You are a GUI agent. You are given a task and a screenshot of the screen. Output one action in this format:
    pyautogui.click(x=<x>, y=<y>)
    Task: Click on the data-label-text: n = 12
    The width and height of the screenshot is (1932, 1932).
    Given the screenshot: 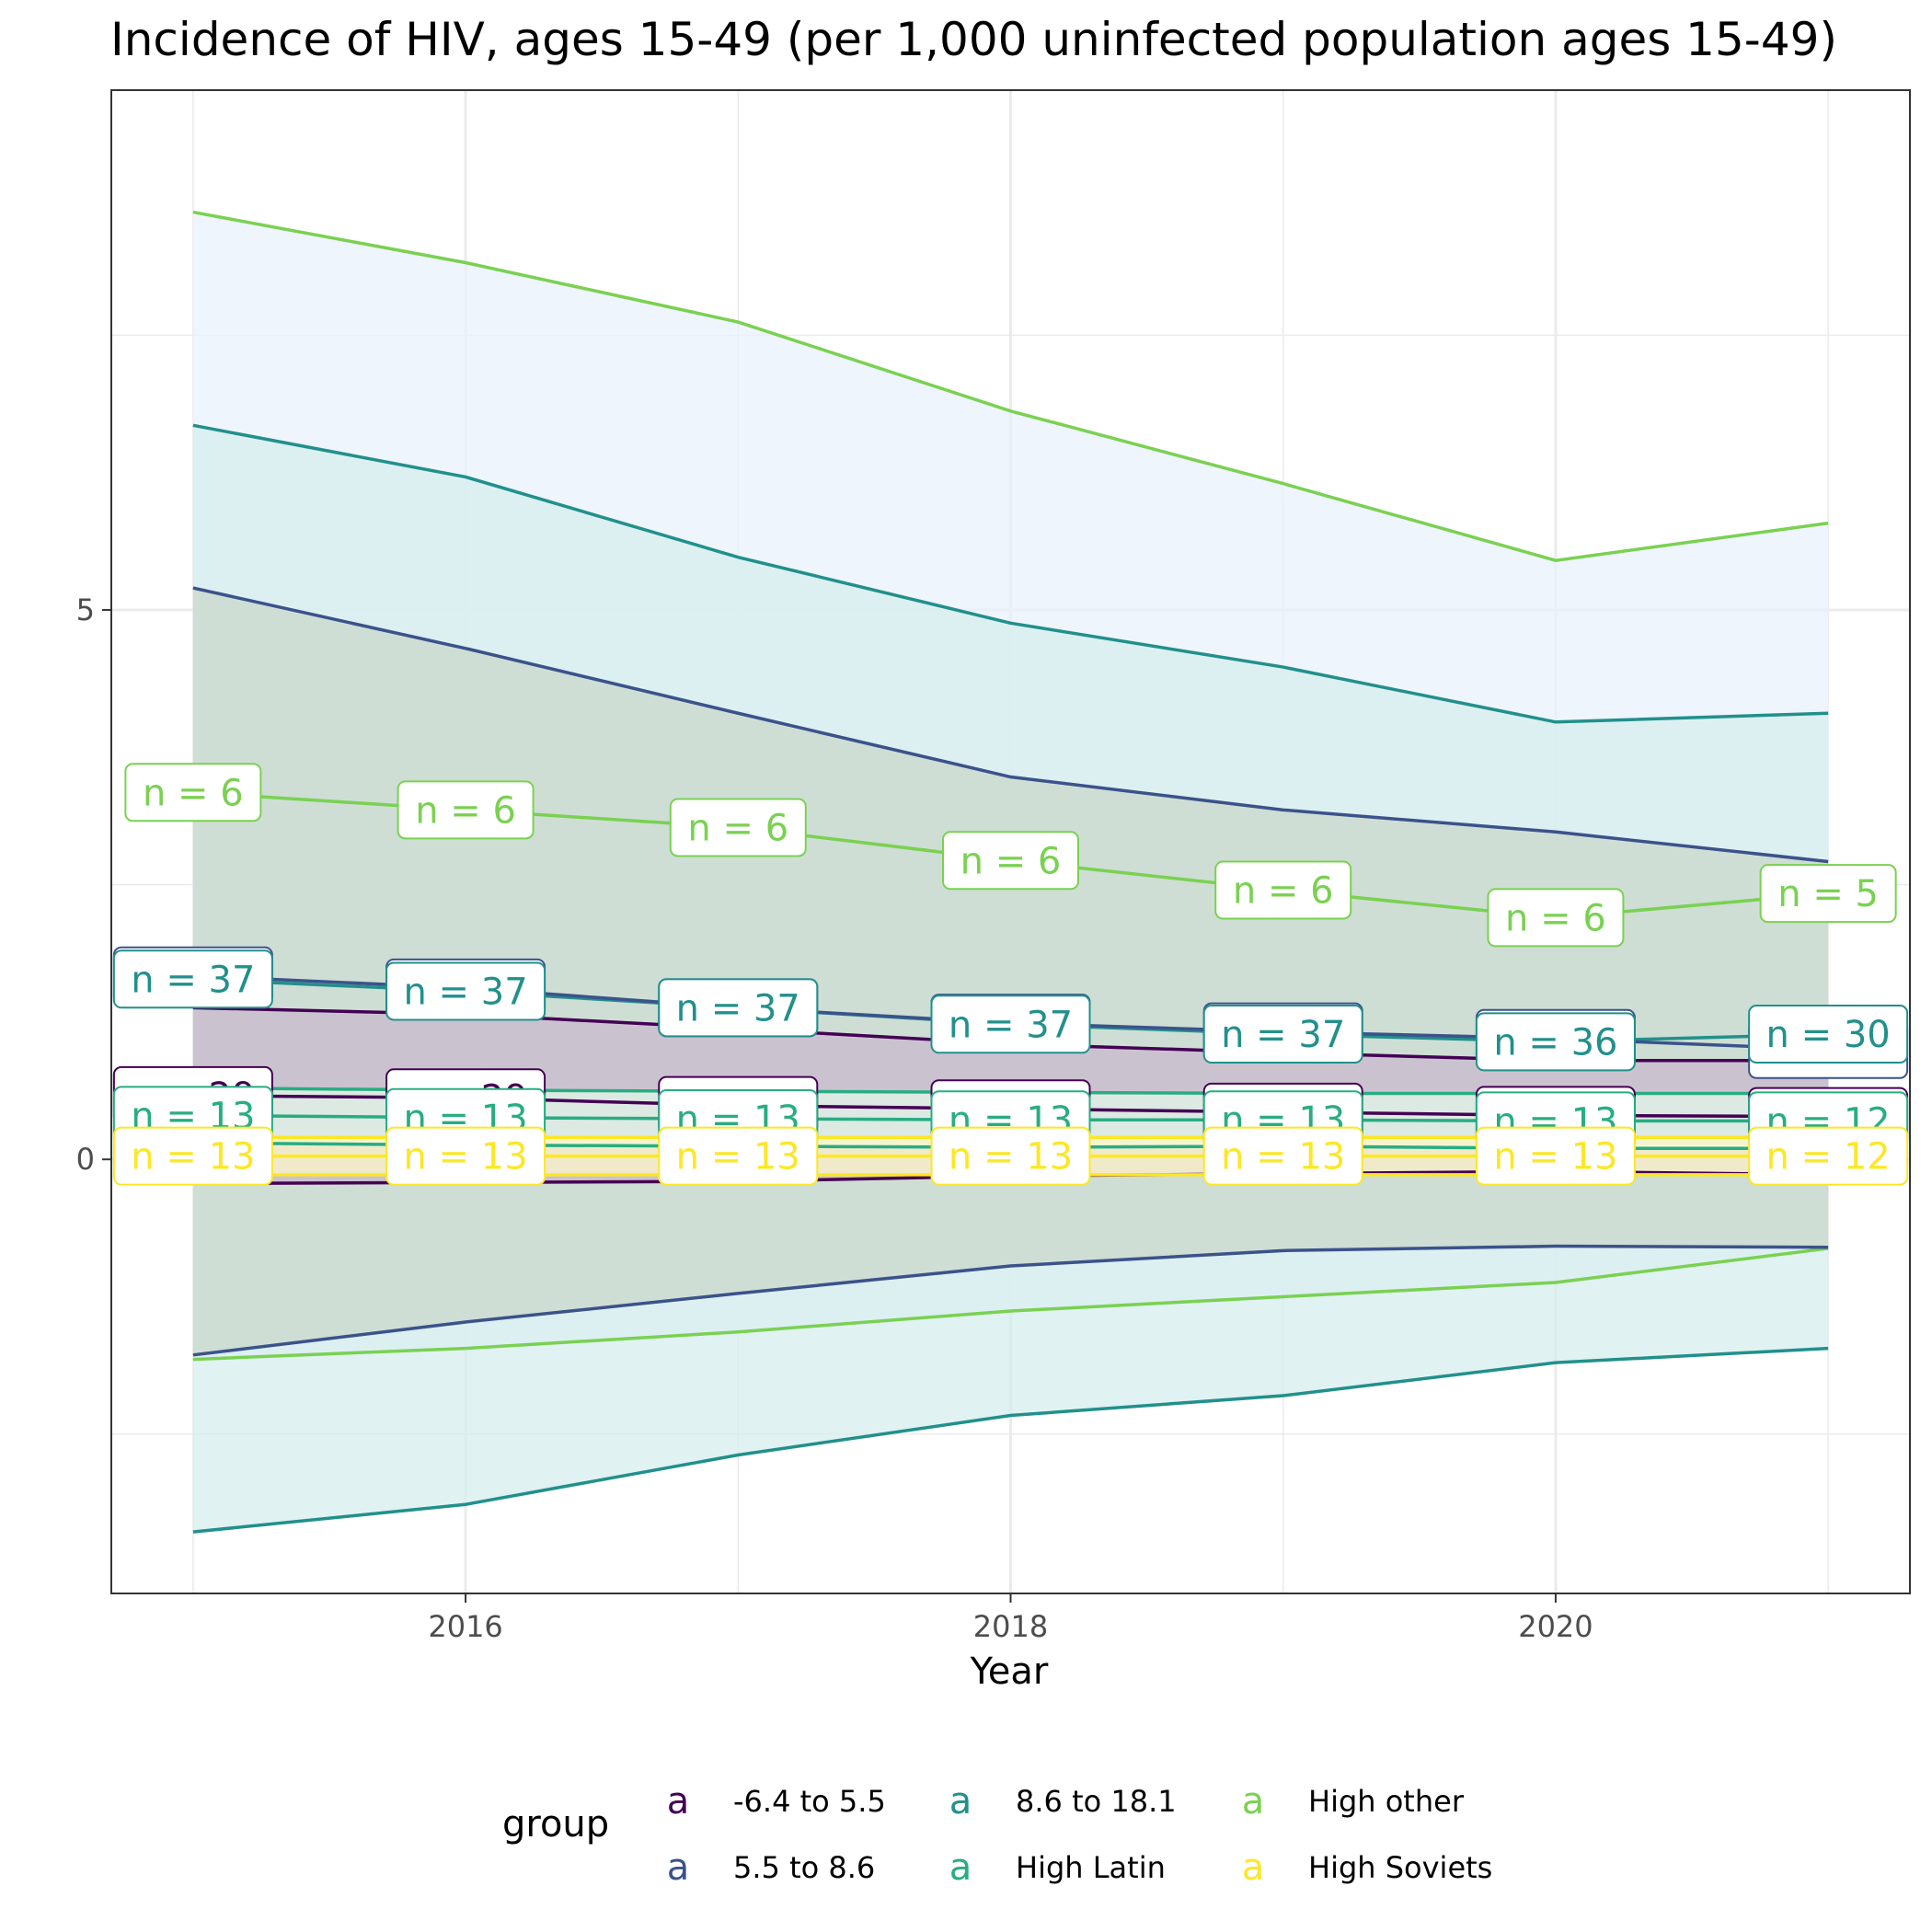 What is the action you would take?
    pyautogui.click(x=1828, y=1157)
    